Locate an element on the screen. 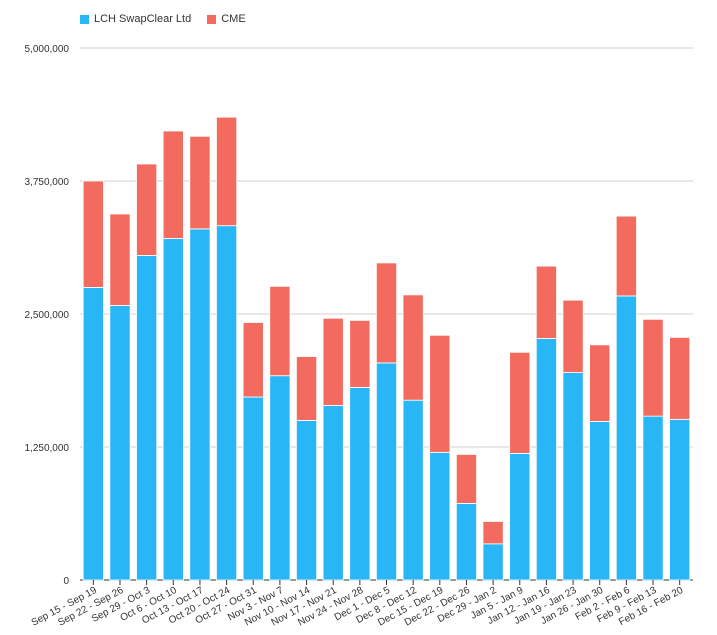 Image resolution: width=717 pixels, height=635 pixels. legend-item-lch: LCH SwapClear Ltd is located at coordinates (135, 19).